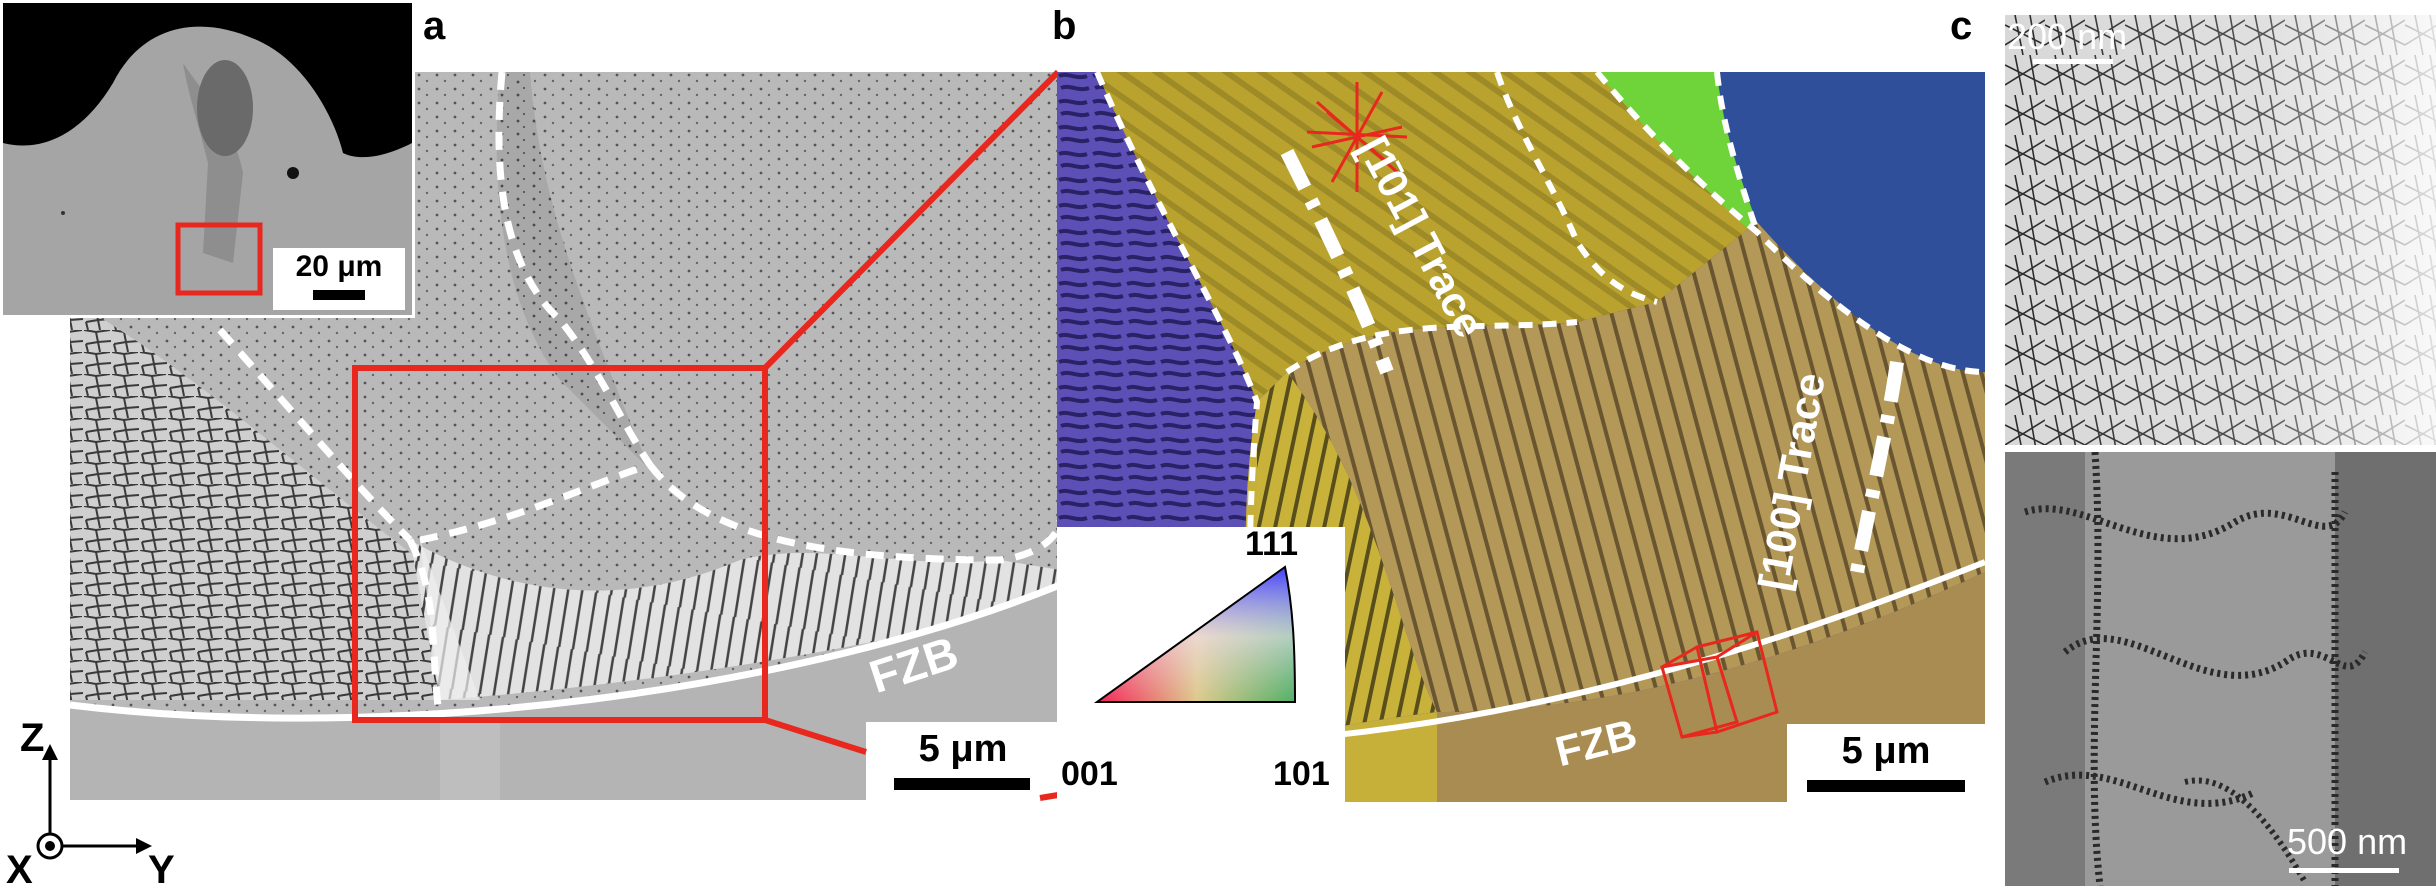 This screenshot has width=2436, height=892. What do you see at coordinates (1886, 751) in the screenshot?
I see `panel-b-scale-label: 5 μm` at bounding box center [1886, 751].